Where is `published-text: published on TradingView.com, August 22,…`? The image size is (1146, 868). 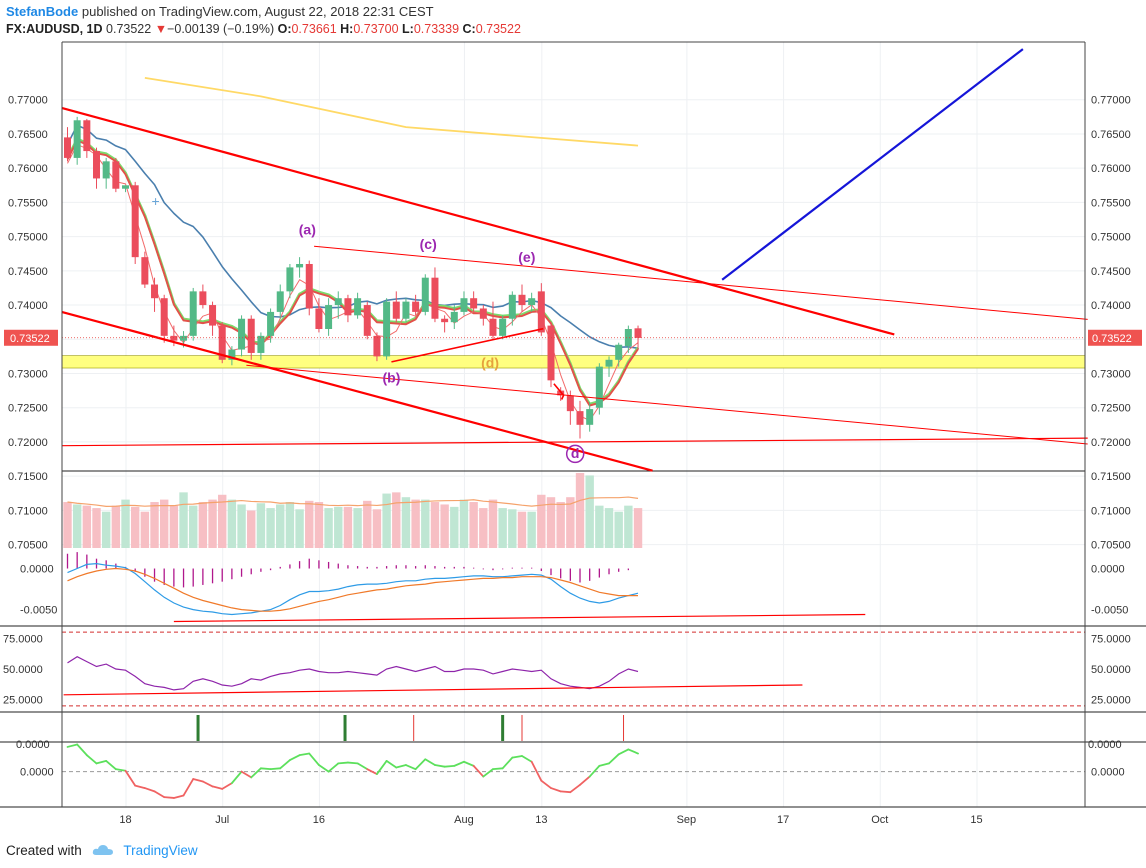
published-text: published on TradingView.com, August 22,… is located at coordinates (257, 11).